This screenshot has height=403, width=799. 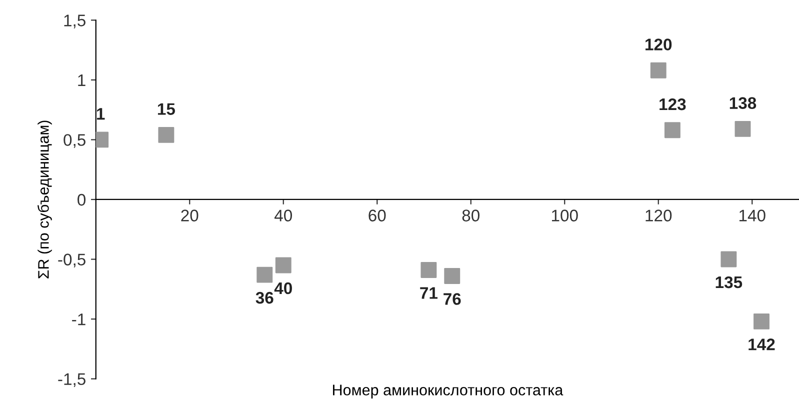 What do you see at coordinates (659, 216) in the screenshot?
I see `x-tick-label: 120` at bounding box center [659, 216].